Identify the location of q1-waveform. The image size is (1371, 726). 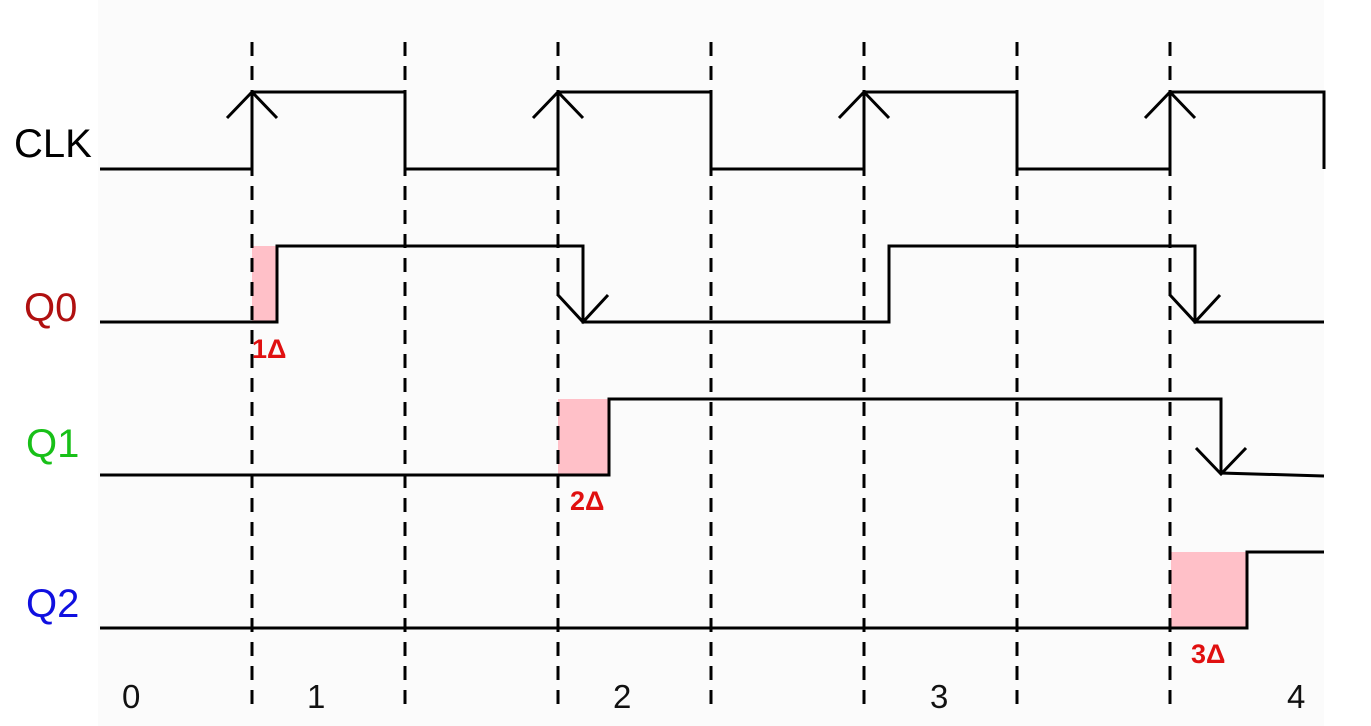
(712, 437).